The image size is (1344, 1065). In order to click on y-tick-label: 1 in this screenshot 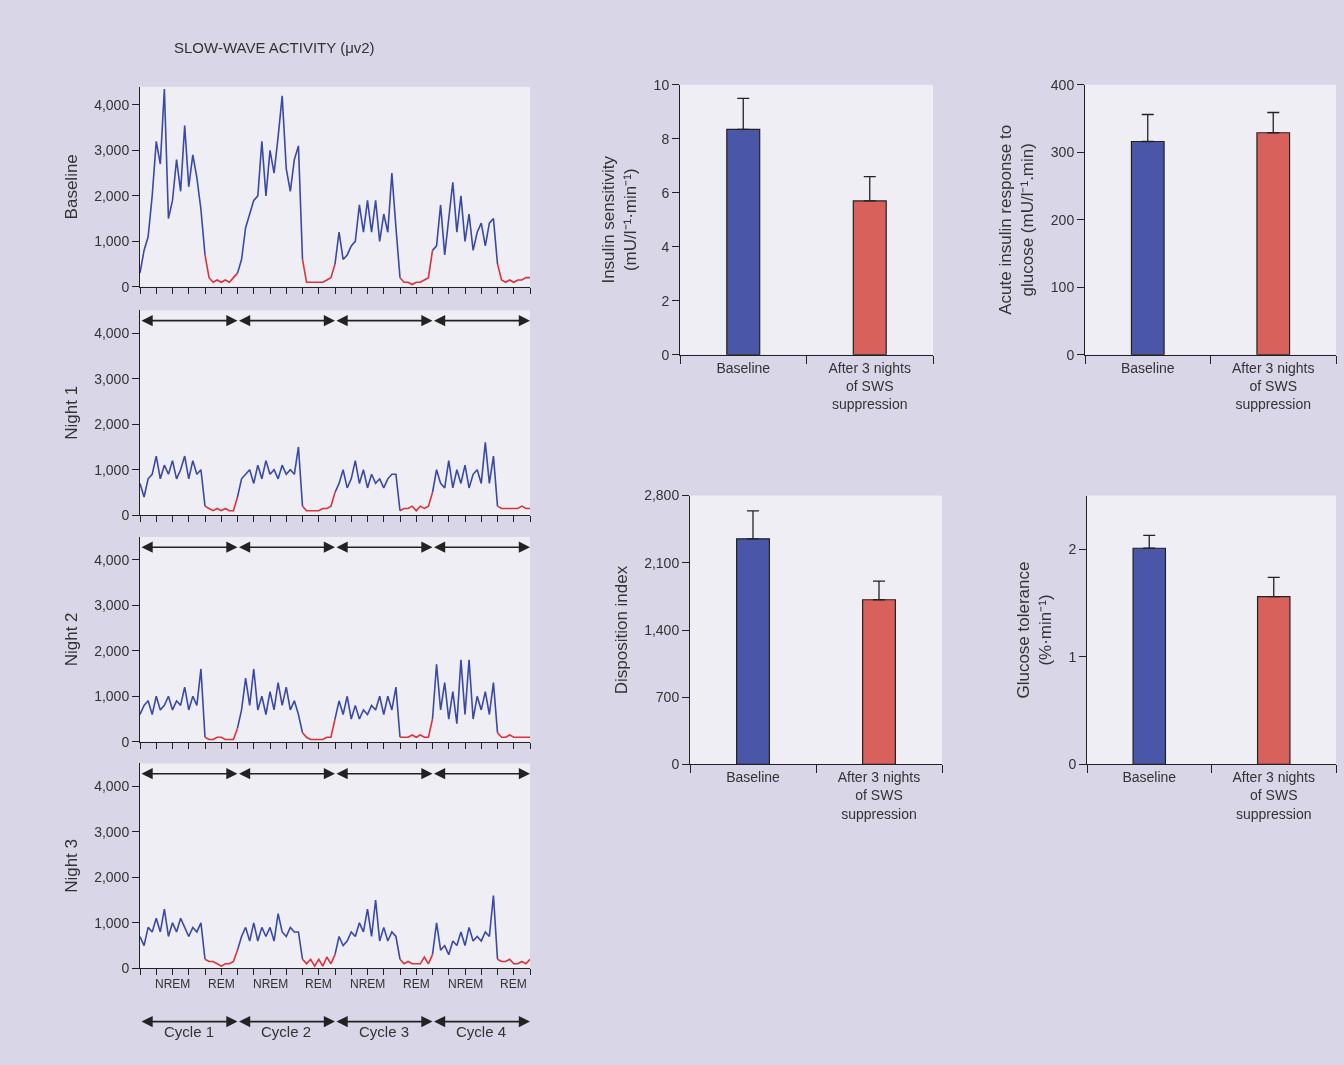, I will do `click(1072, 656)`.